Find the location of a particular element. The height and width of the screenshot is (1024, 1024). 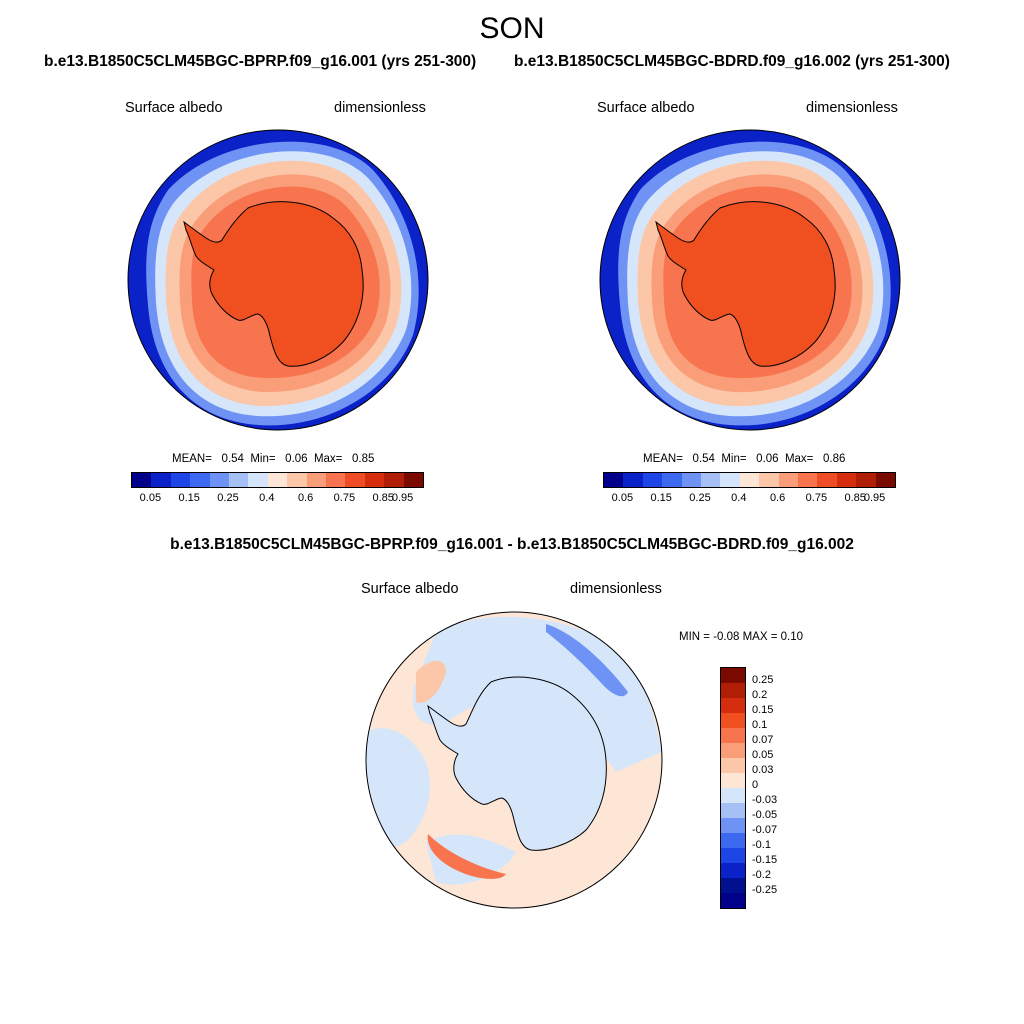

colorbar-tick-label: -0.15 is located at coordinates (765, 860).